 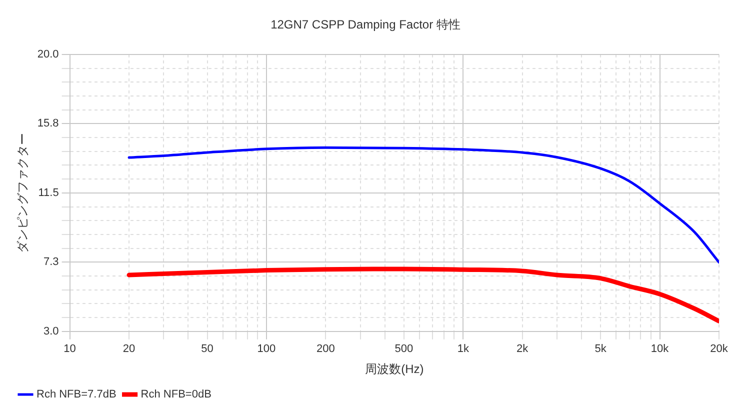 What do you see at coordinates (51, 262) in the screenshot?
I see `y-tick-label: 7.3` at bounding box center [51, 262].